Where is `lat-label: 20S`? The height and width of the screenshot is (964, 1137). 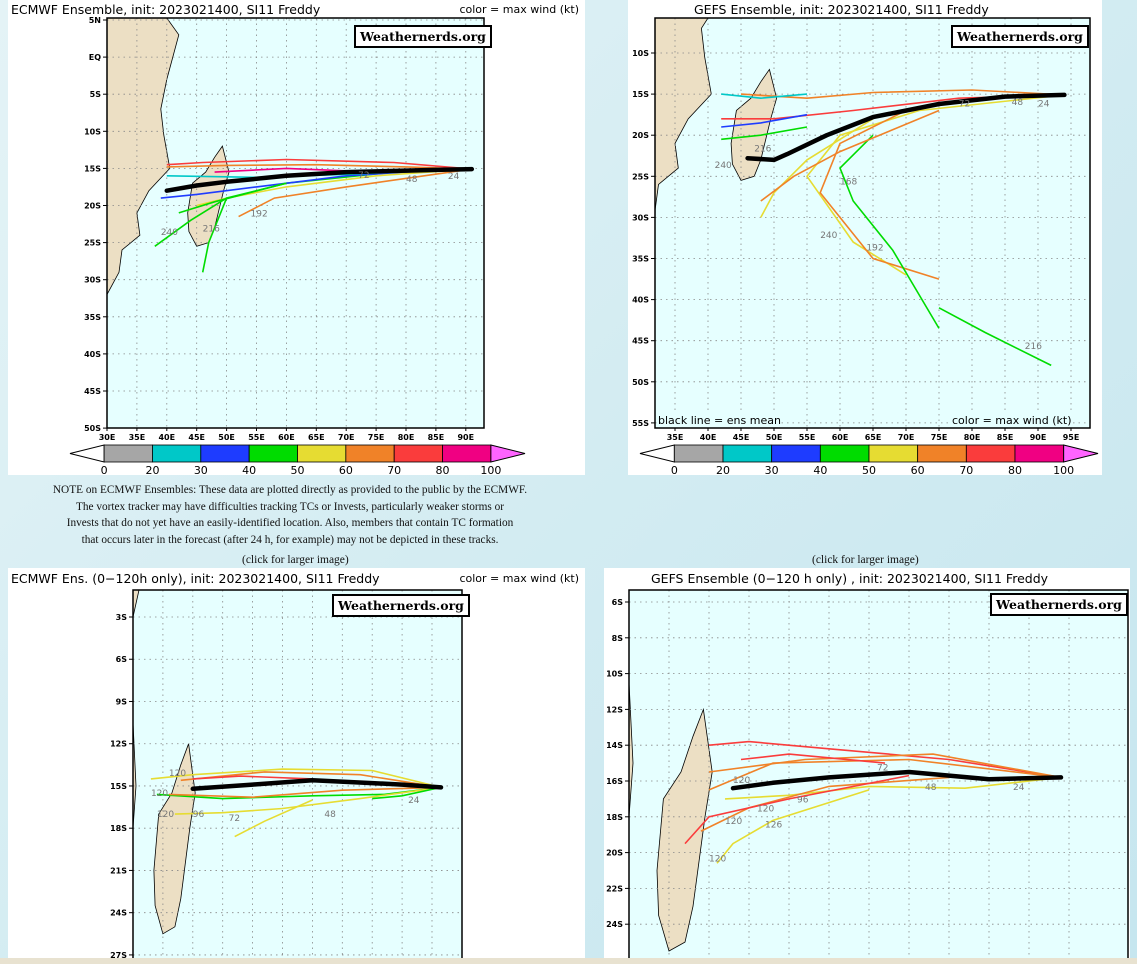 lat-label: 20S is located at coordinates (640, 135).